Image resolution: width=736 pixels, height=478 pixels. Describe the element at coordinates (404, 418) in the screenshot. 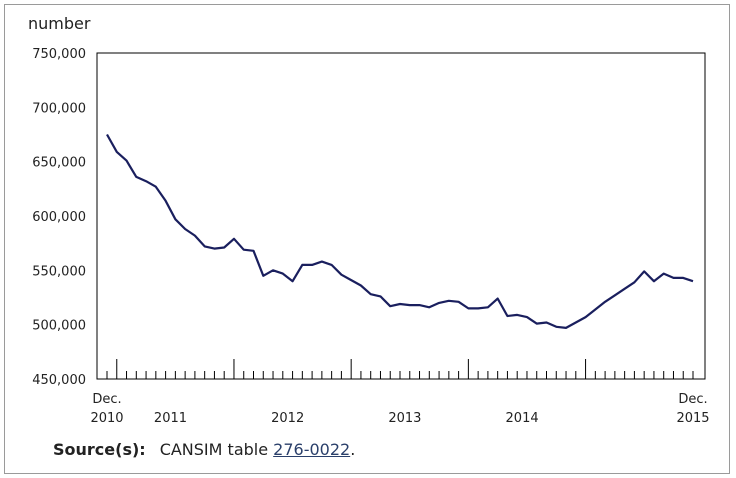

I see `x-tick-label: 2013` at that location.